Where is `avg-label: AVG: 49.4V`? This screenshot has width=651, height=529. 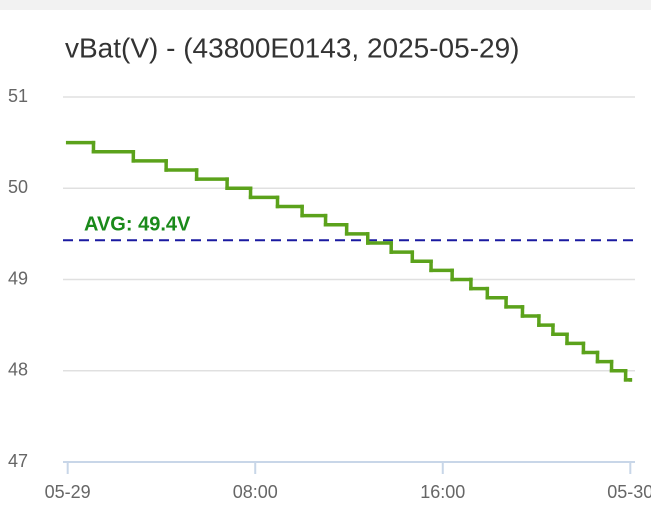
avg-label: AVG: 49.4V is located at coordinates (137, 225).